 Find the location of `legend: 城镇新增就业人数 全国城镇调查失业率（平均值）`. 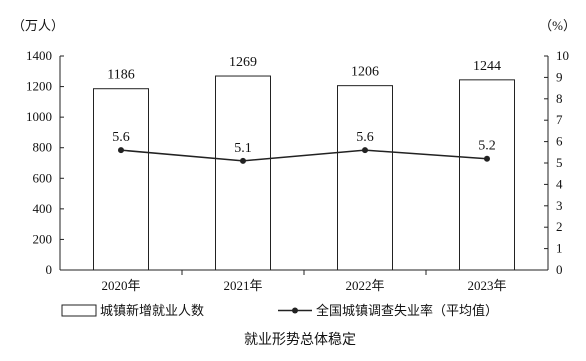

legend: 城镇新增就业人数 全国城镇调查失业率（平均值） is located at coordinates (279, 311).